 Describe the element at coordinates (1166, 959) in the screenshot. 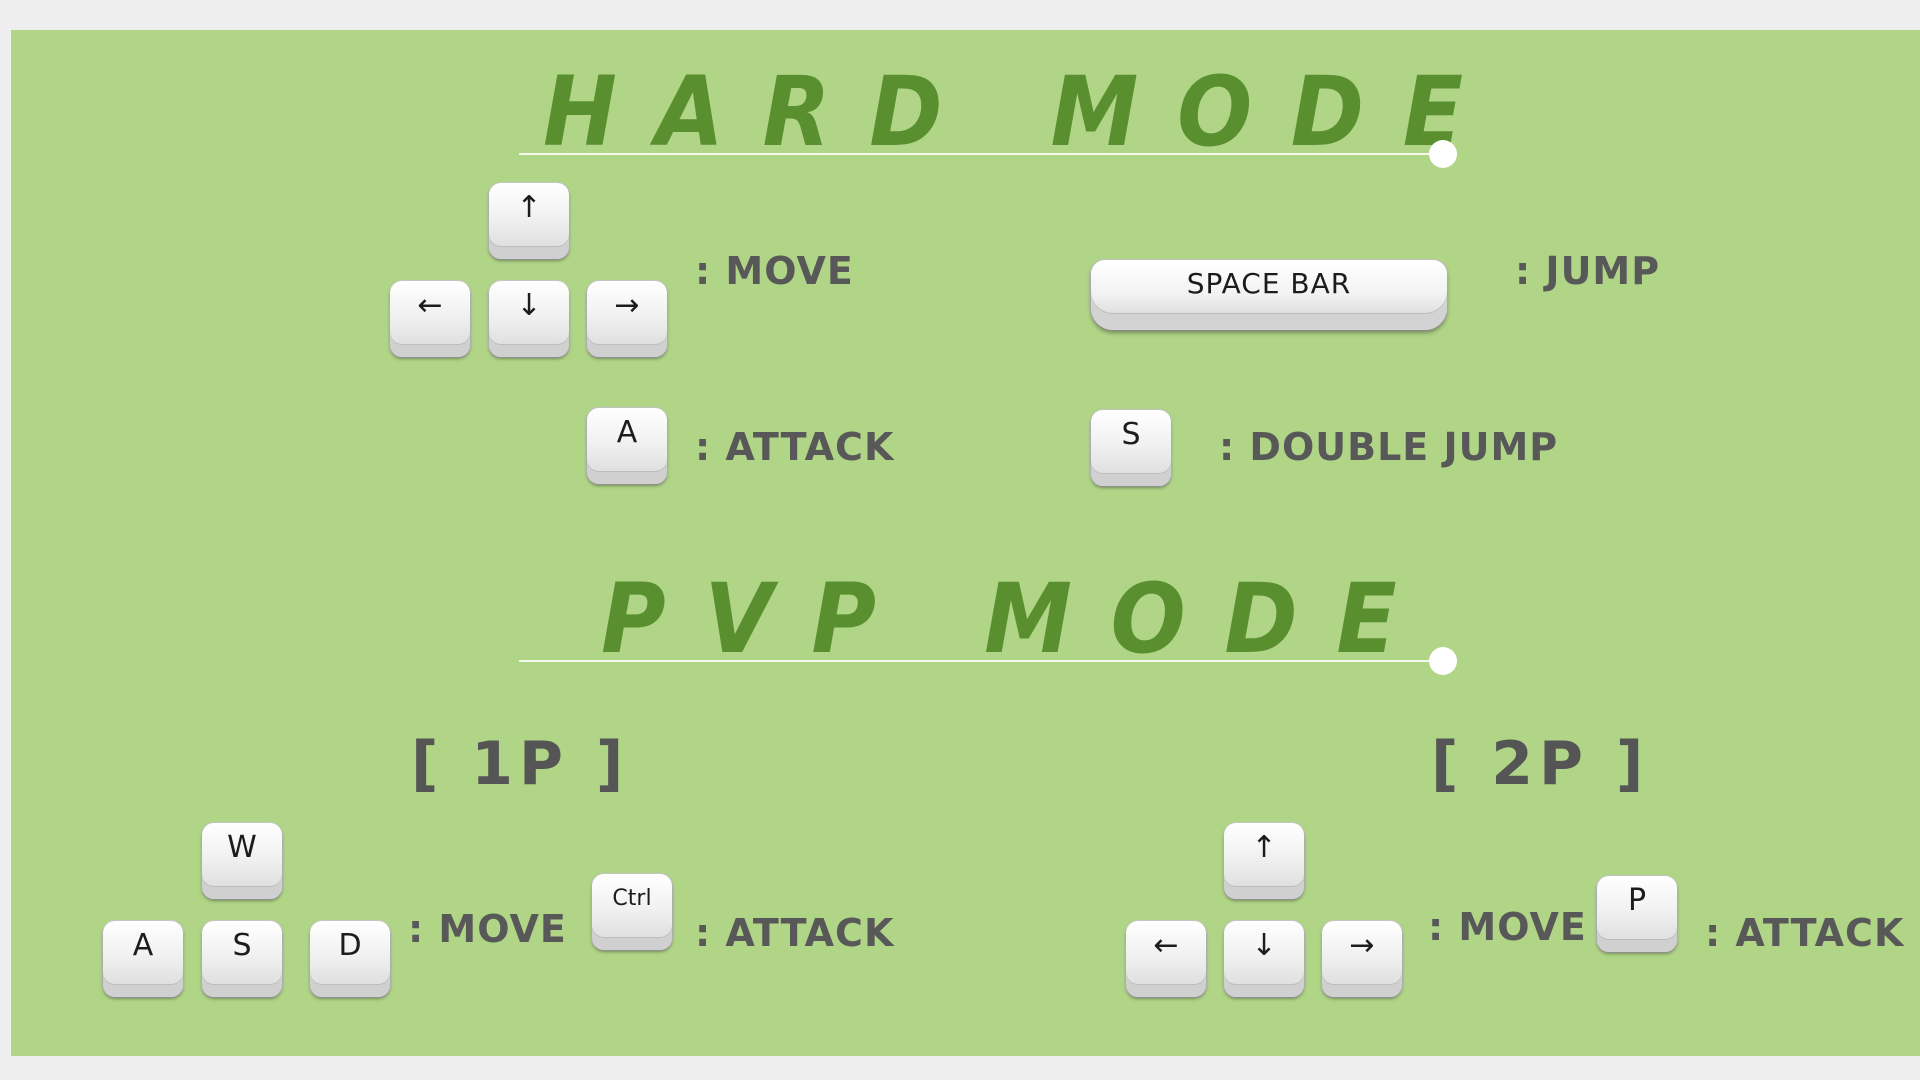

I see `player2-left-arrow-key: ←` at that location.